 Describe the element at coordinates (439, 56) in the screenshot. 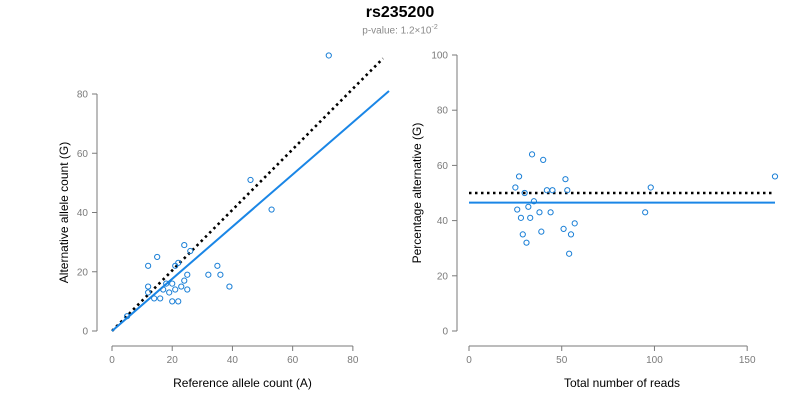

I see `y-tick-label: 100` at that location.